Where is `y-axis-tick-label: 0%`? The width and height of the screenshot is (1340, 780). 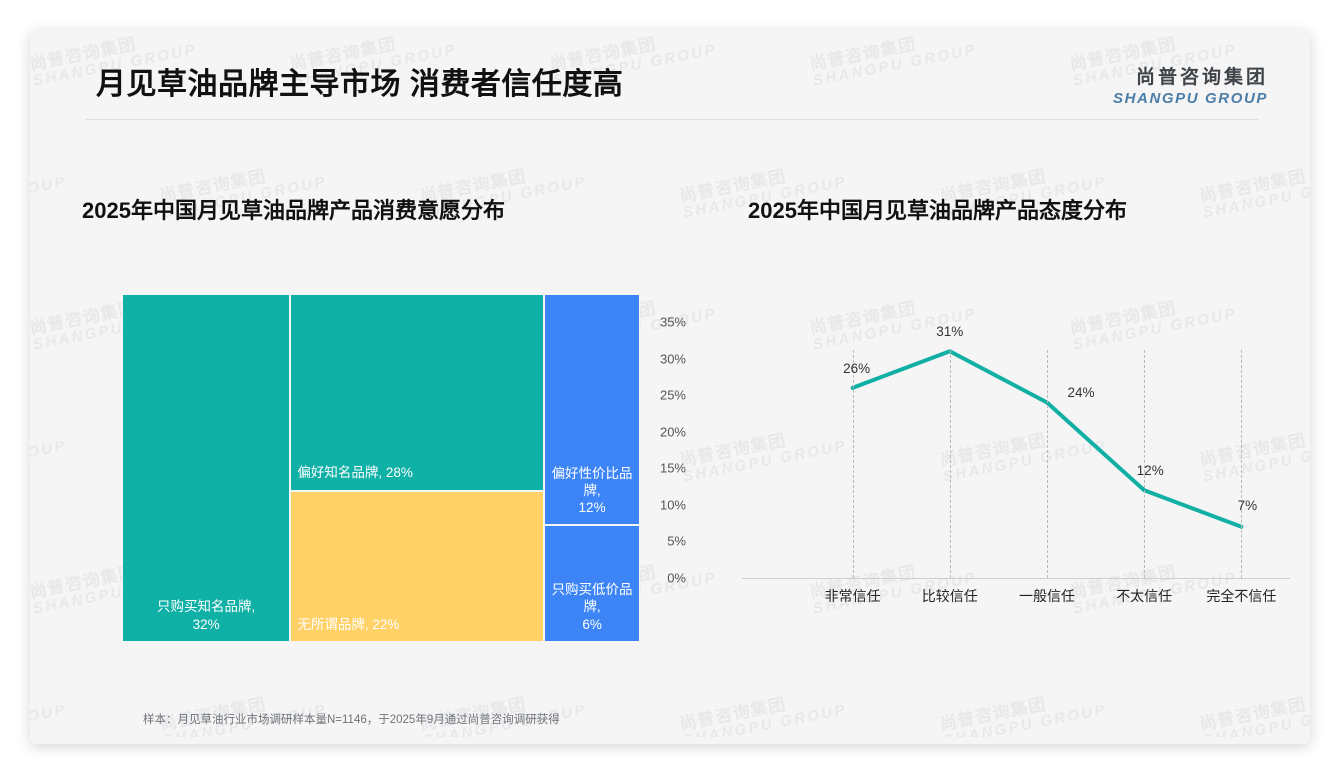 y-axis-tick-label: 0% is located at coordinates (676, 578).